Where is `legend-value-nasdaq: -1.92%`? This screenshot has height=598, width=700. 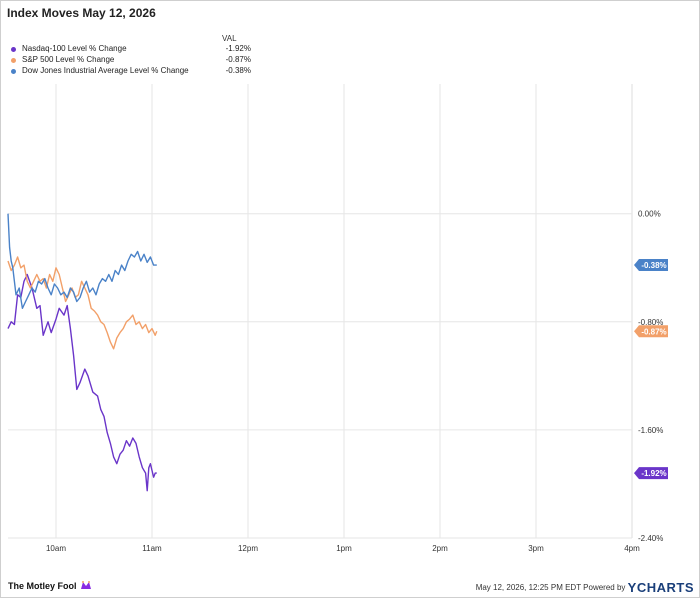 legend-value-nasdaq: -1.92% is located at coordinates (238, 48).